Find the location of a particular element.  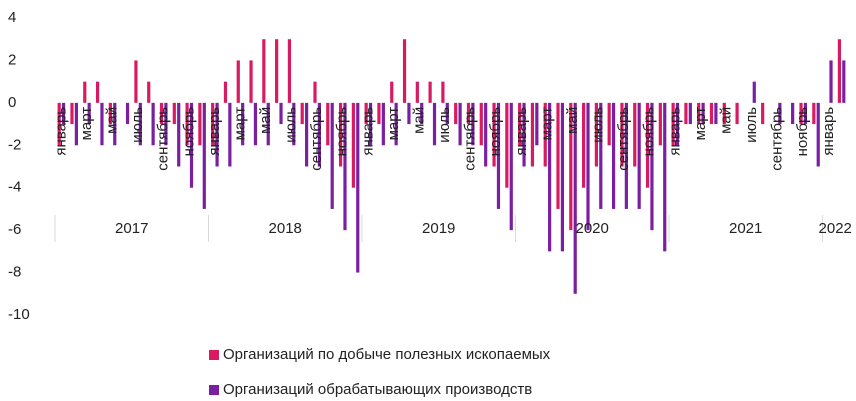

group-label: 2022 is located at coordinates (835, 228).